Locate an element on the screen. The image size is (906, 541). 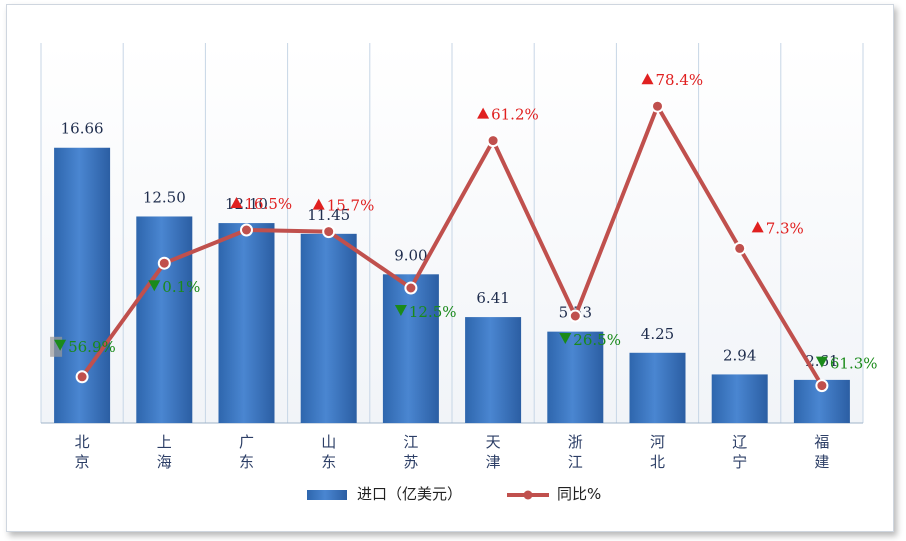
legend-label-line: 同比% is located at coordinates (579, 494).